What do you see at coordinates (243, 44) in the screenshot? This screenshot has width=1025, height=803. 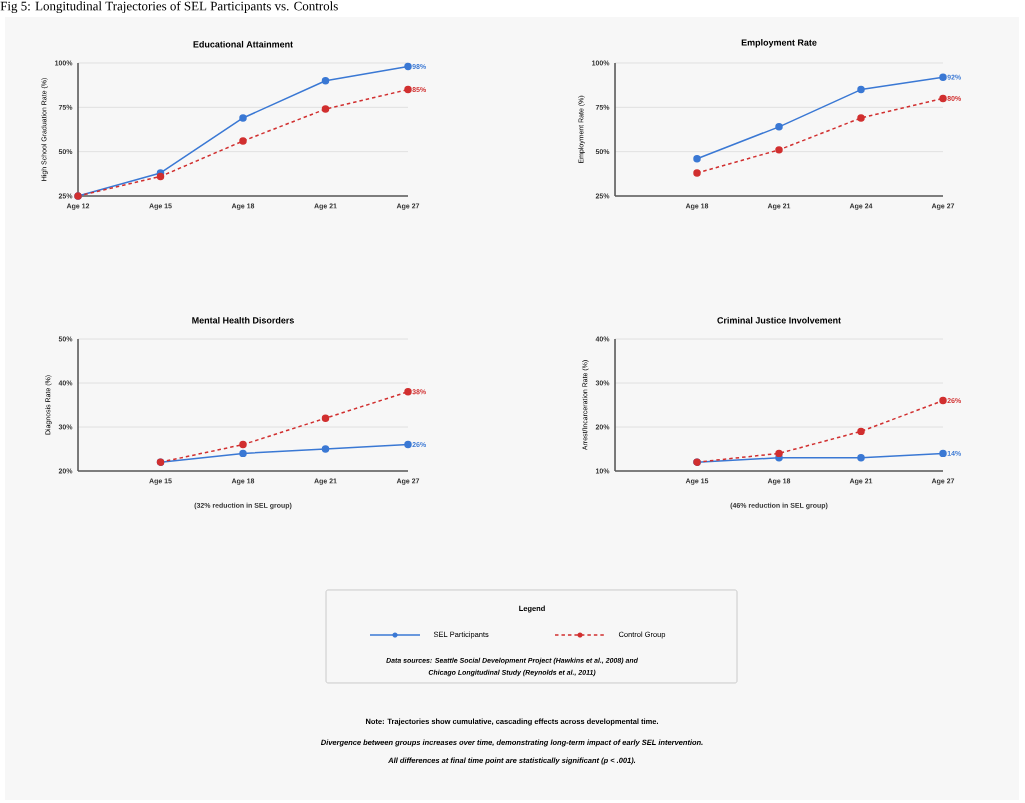 I see `chart-title: Educational Attainment` at bounding box center [243, 44].